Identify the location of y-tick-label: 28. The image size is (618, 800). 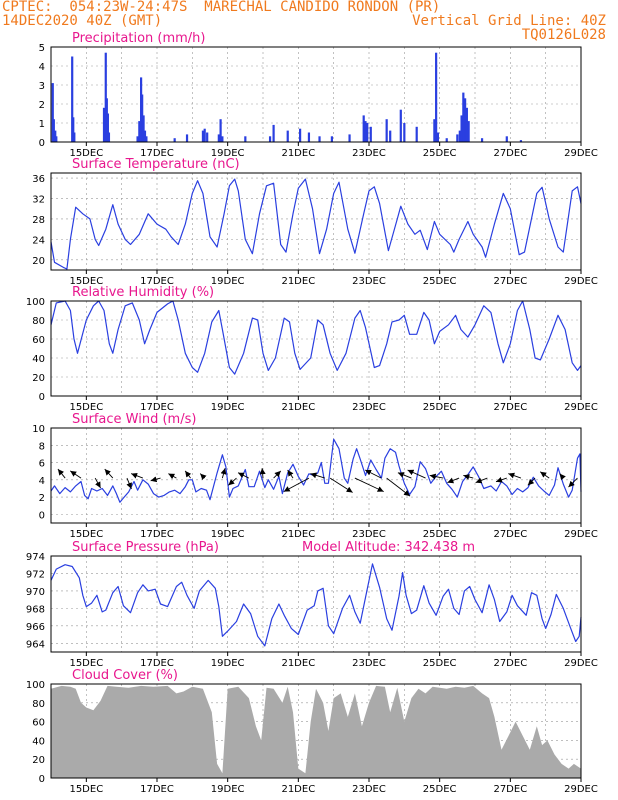
(38, 220).